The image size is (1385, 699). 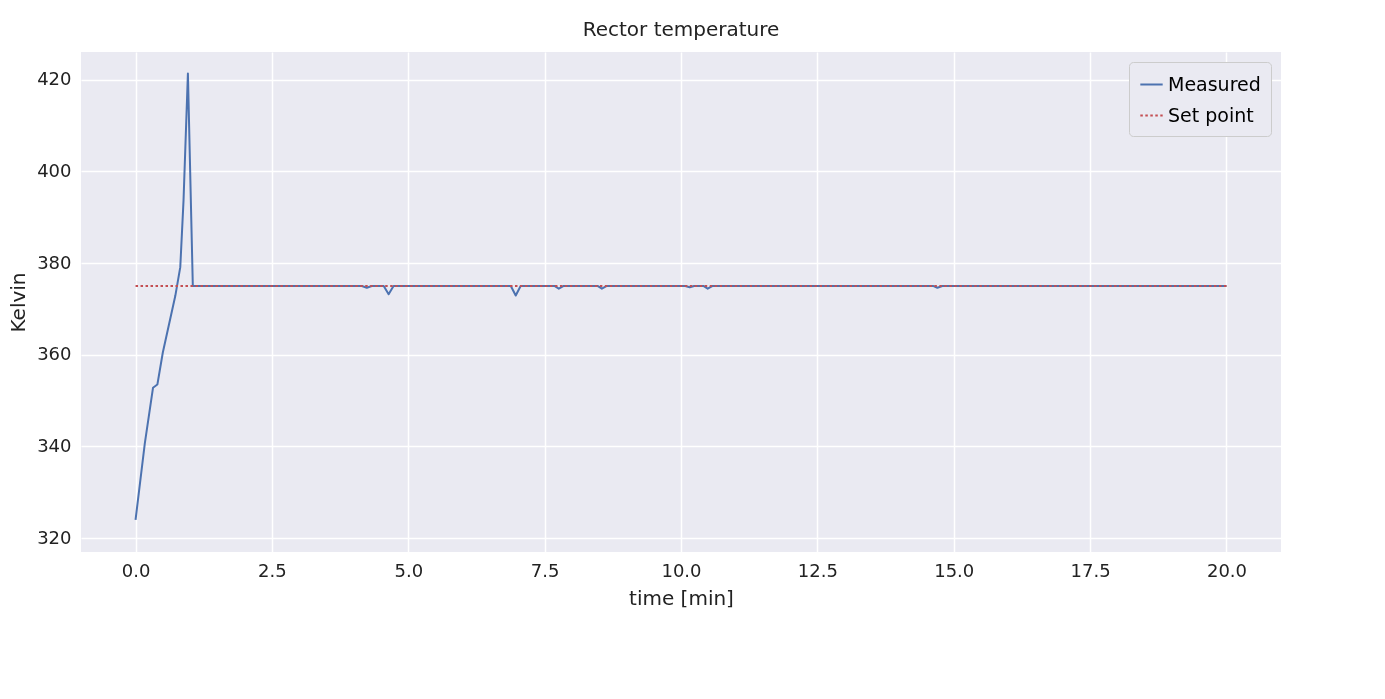 I want to click on x-tick-label: 15.0, so click(x=954, y=570).